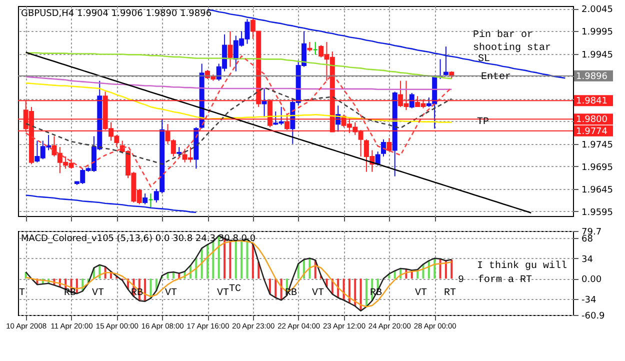  I want to click on y-tick-label: 2.0045, so click(597, 10).